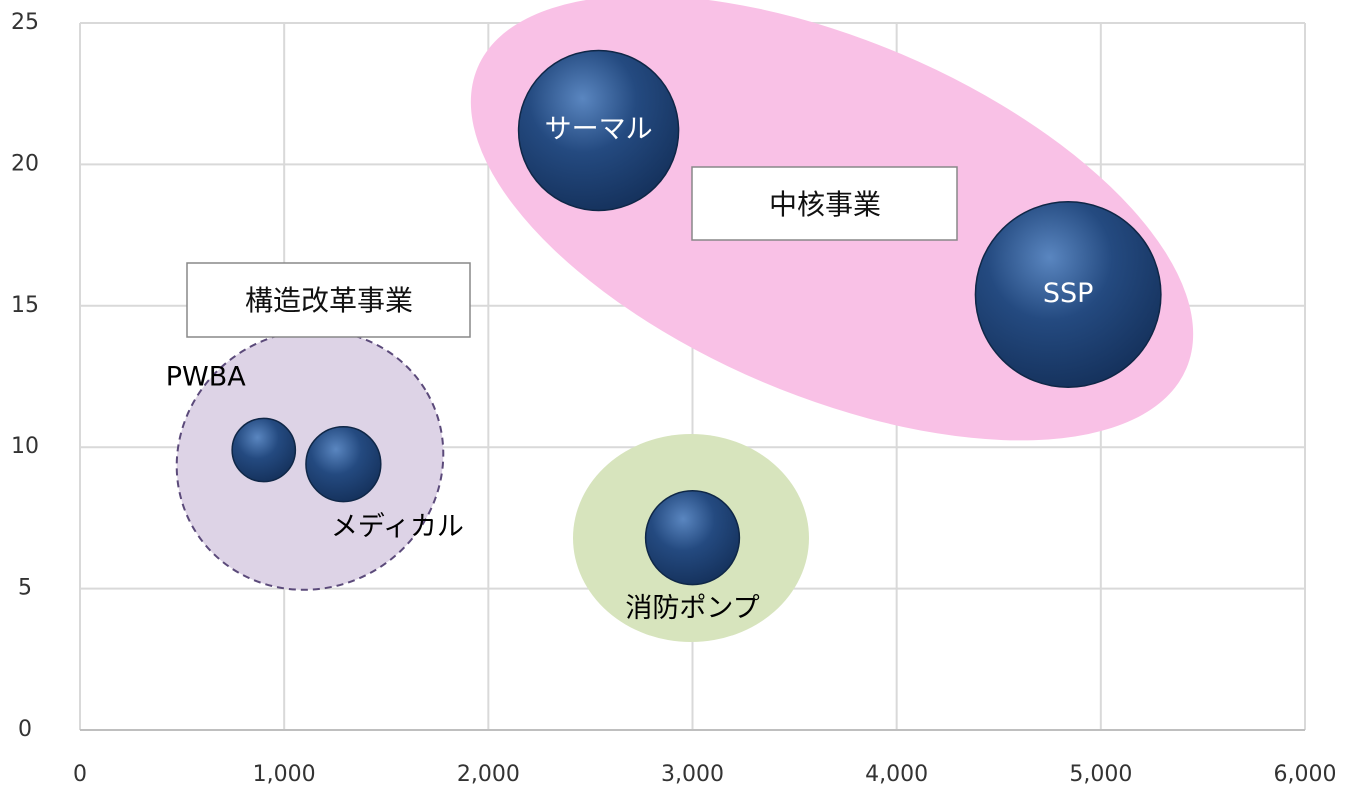 The width and height of the screenshot is (1350, 793). Describe the element at coordinates (488, 774) in the screenshot. I see `x-tick-label: 2,000` at that location.